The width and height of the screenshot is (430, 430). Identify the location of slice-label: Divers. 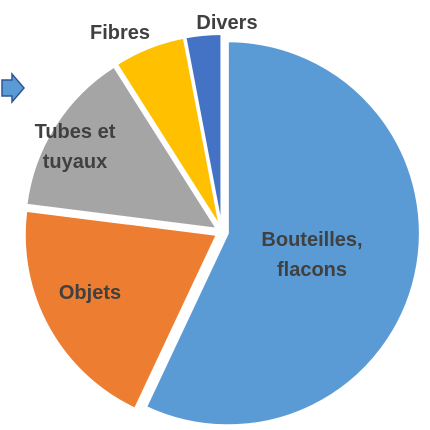
(227, 23).